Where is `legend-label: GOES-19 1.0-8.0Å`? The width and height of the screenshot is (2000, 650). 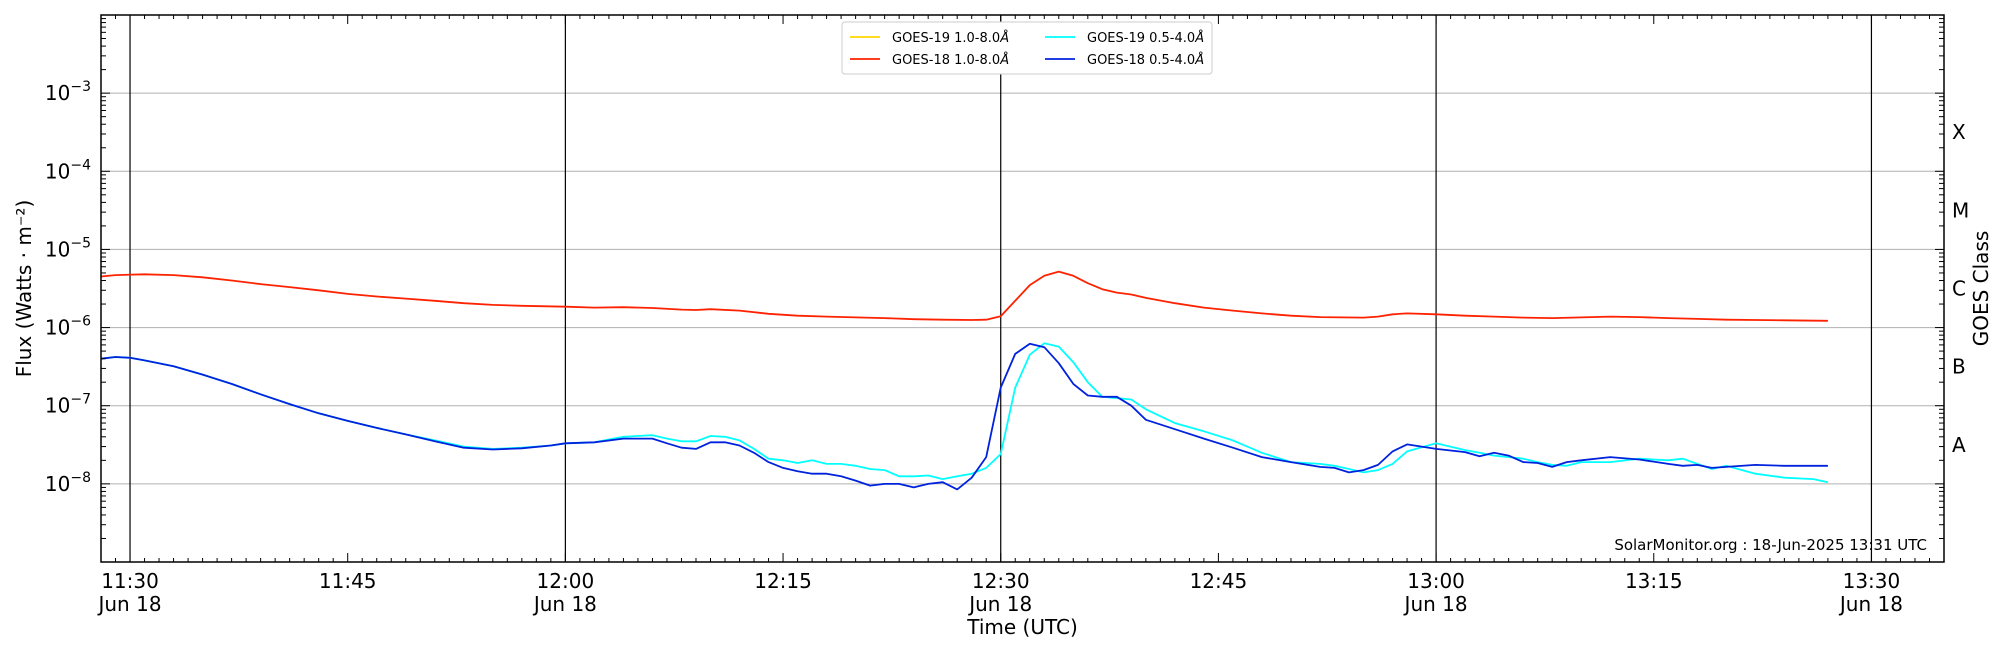 legend-label: GOES-19 1.0-8.0Å is located at coordinates (950, 38).